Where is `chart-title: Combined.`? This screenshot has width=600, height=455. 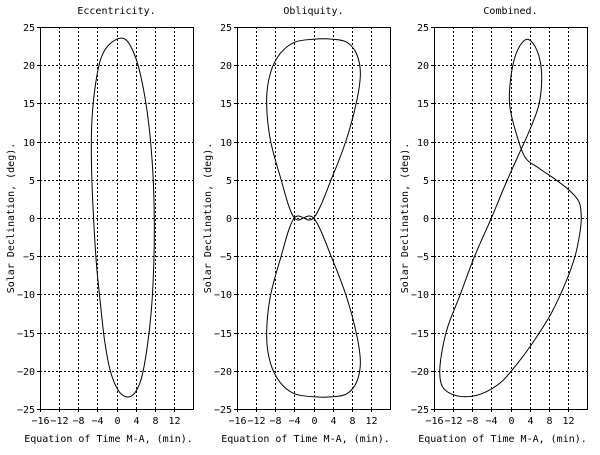 chart-title: Combined. is located at coordinates (510, 11).